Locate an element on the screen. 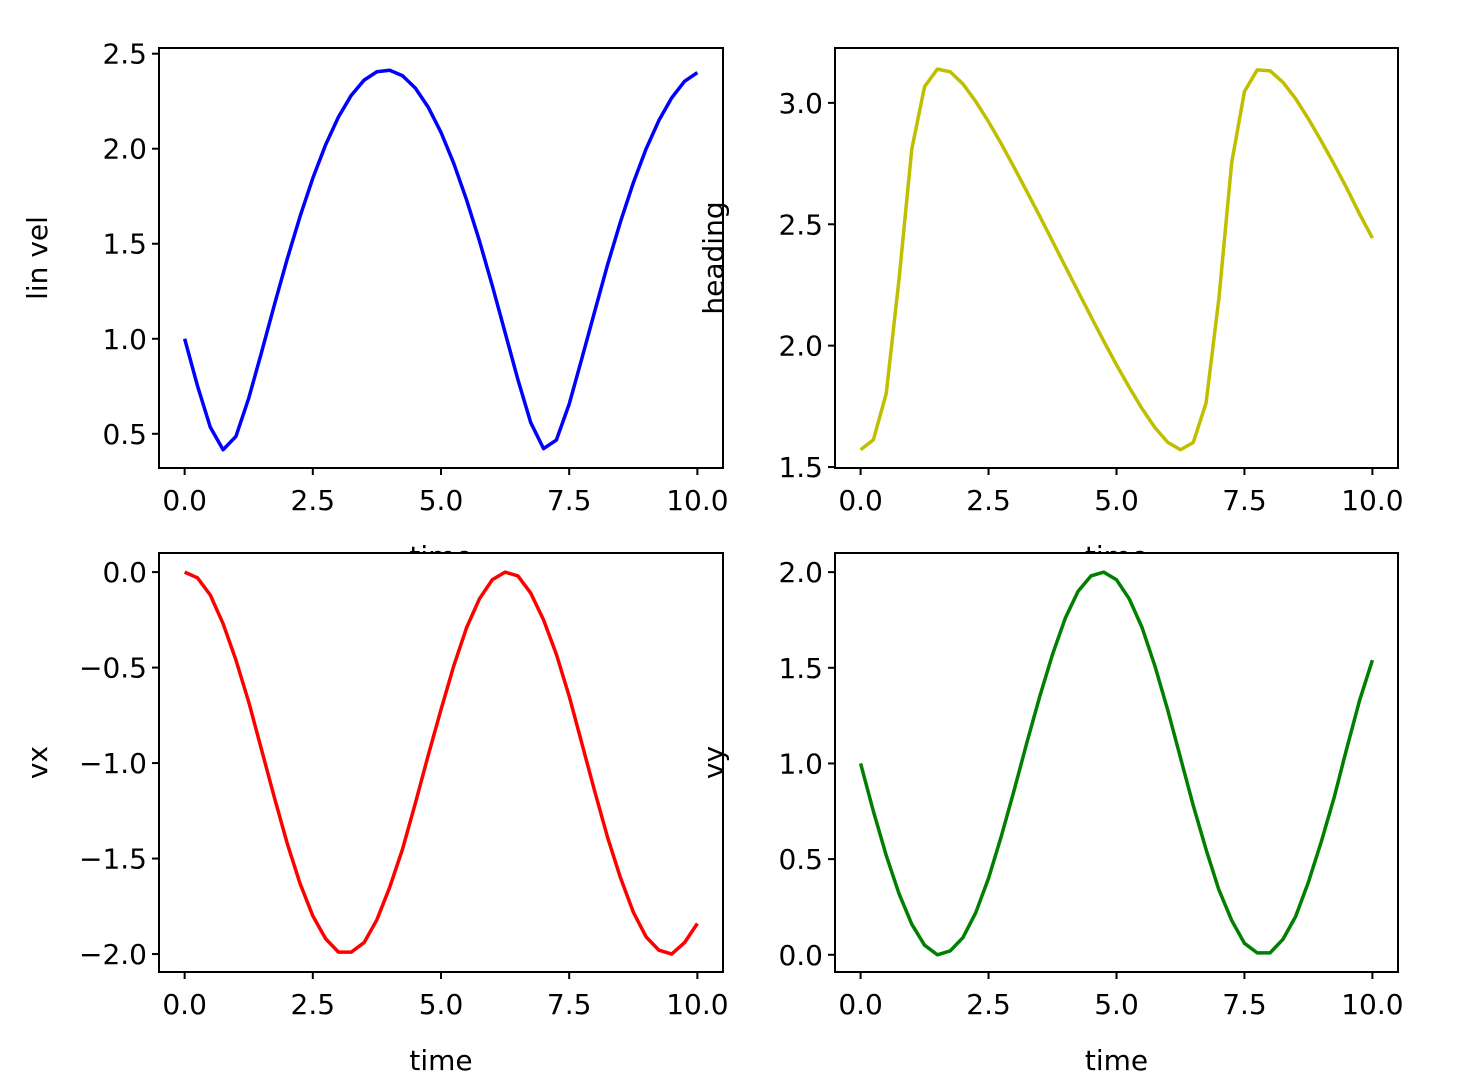 The image size is (1472, 1092). y-axis-label: heading is located at coordinates (713, 257).